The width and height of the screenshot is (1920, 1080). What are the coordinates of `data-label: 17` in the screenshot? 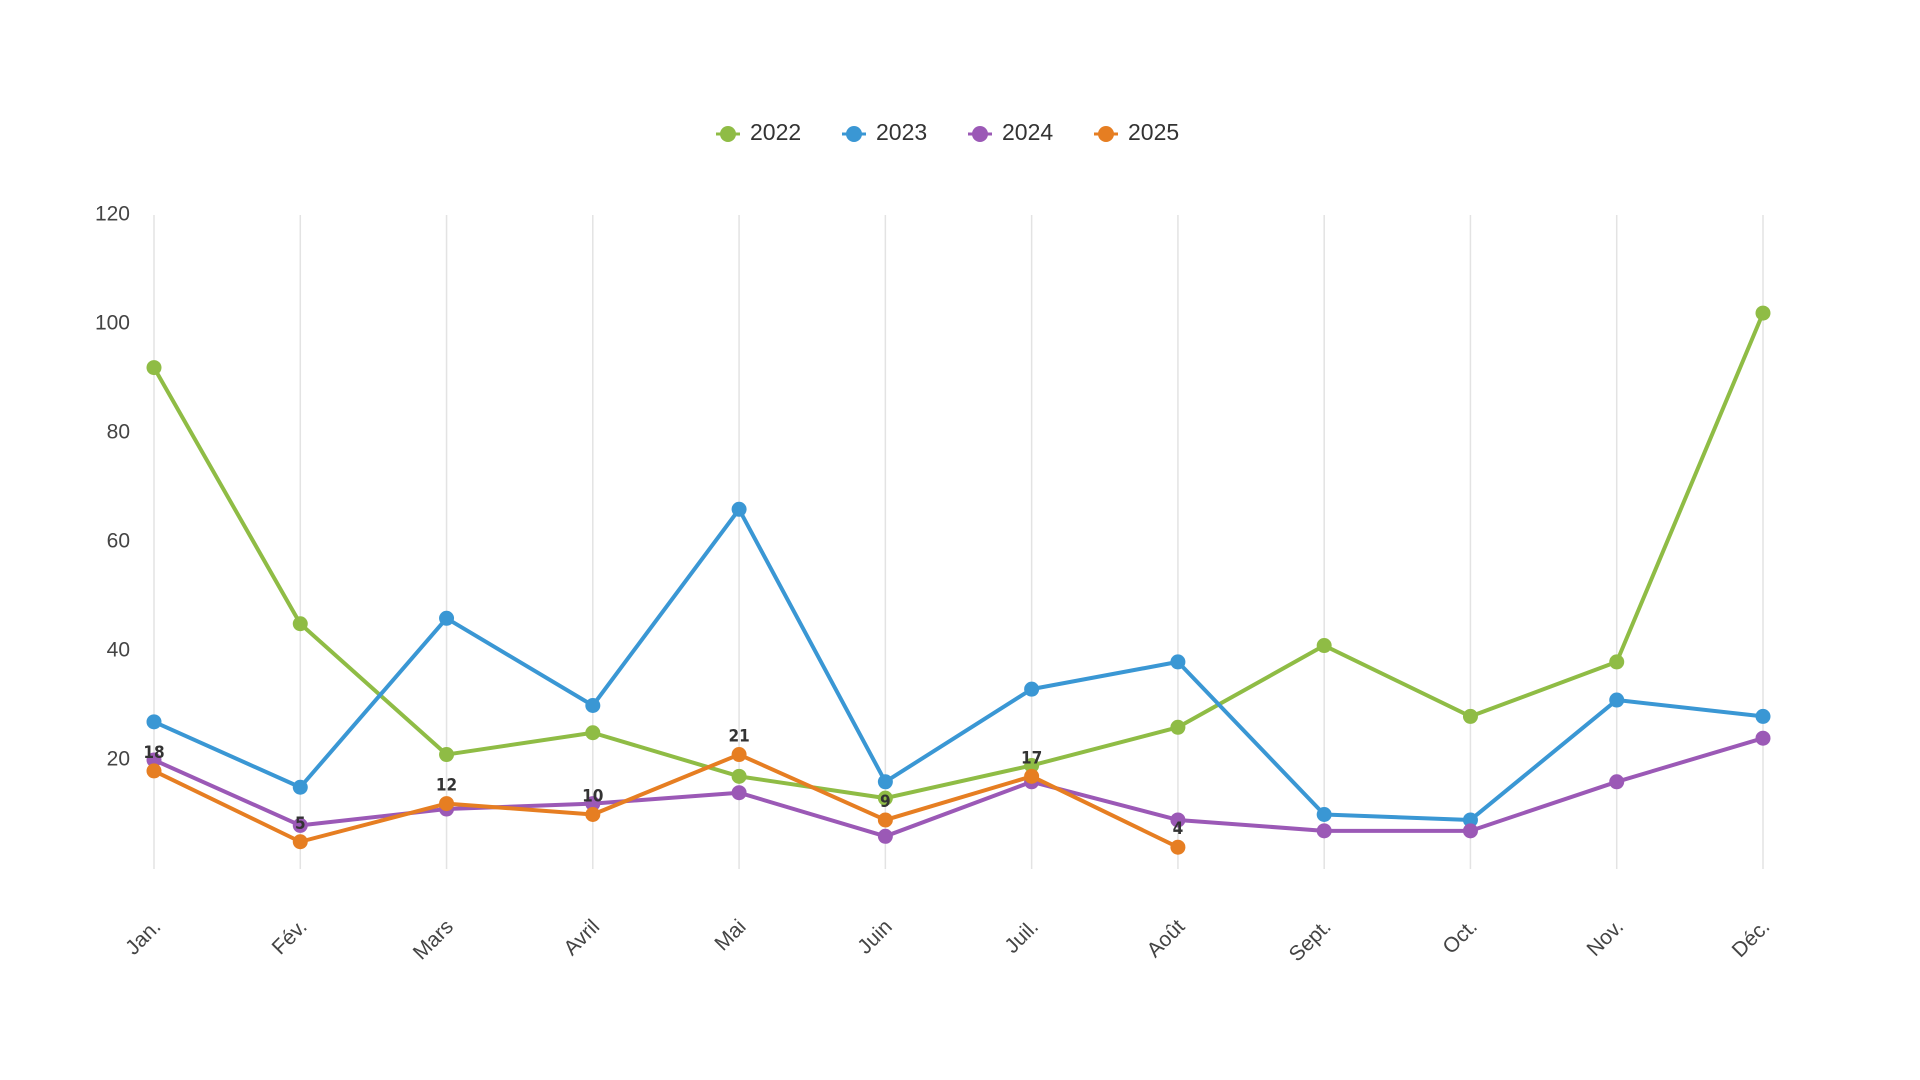 It's located at (1031, 758).